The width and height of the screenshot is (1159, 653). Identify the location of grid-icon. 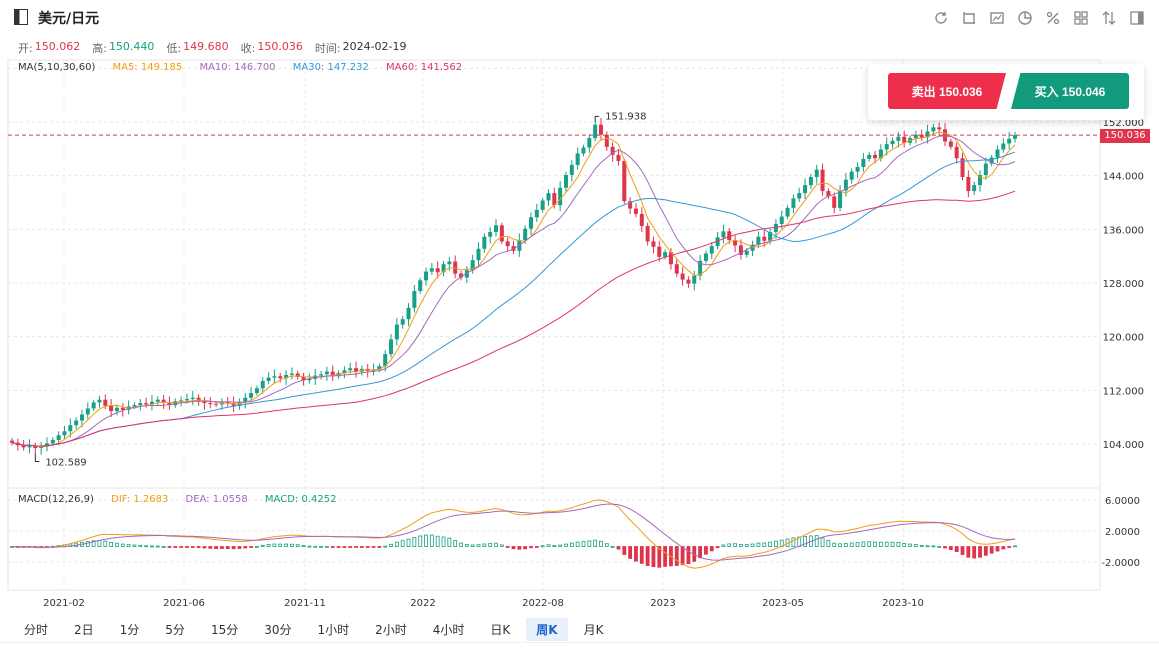
(1081, 18).